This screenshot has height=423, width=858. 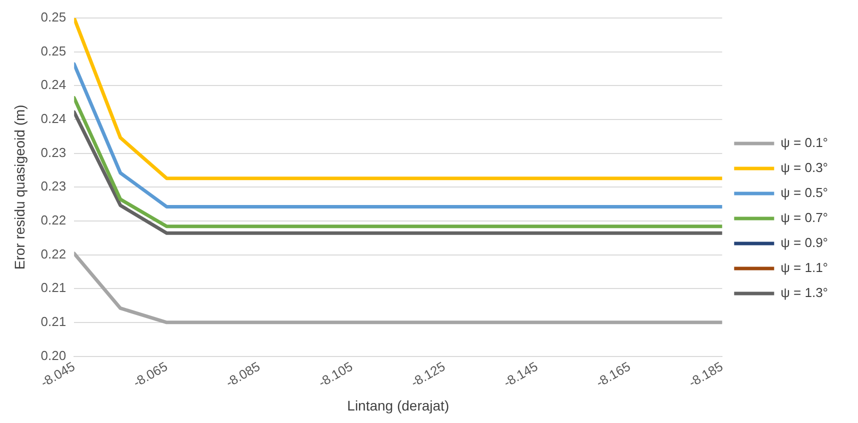 What do you see at coordinates (19, 187) in the screenshot?
I see `y-axis-title: Eror residu quasigeoid (m)` at bounding box center [19, 187].